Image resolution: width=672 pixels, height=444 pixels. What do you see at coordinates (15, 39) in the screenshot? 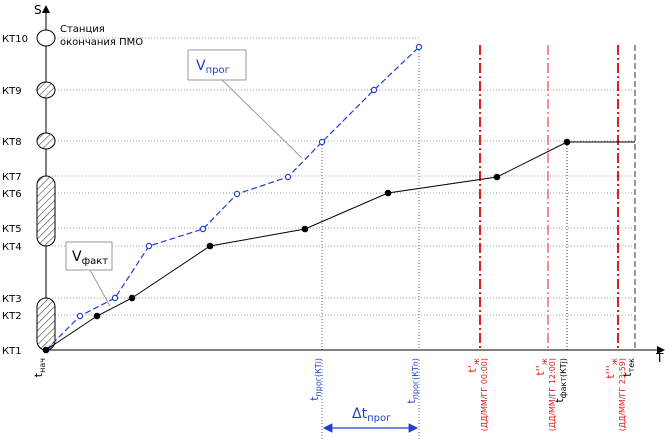
I see `checkpoint-label: КТ10` at bounding box center [15, 39].